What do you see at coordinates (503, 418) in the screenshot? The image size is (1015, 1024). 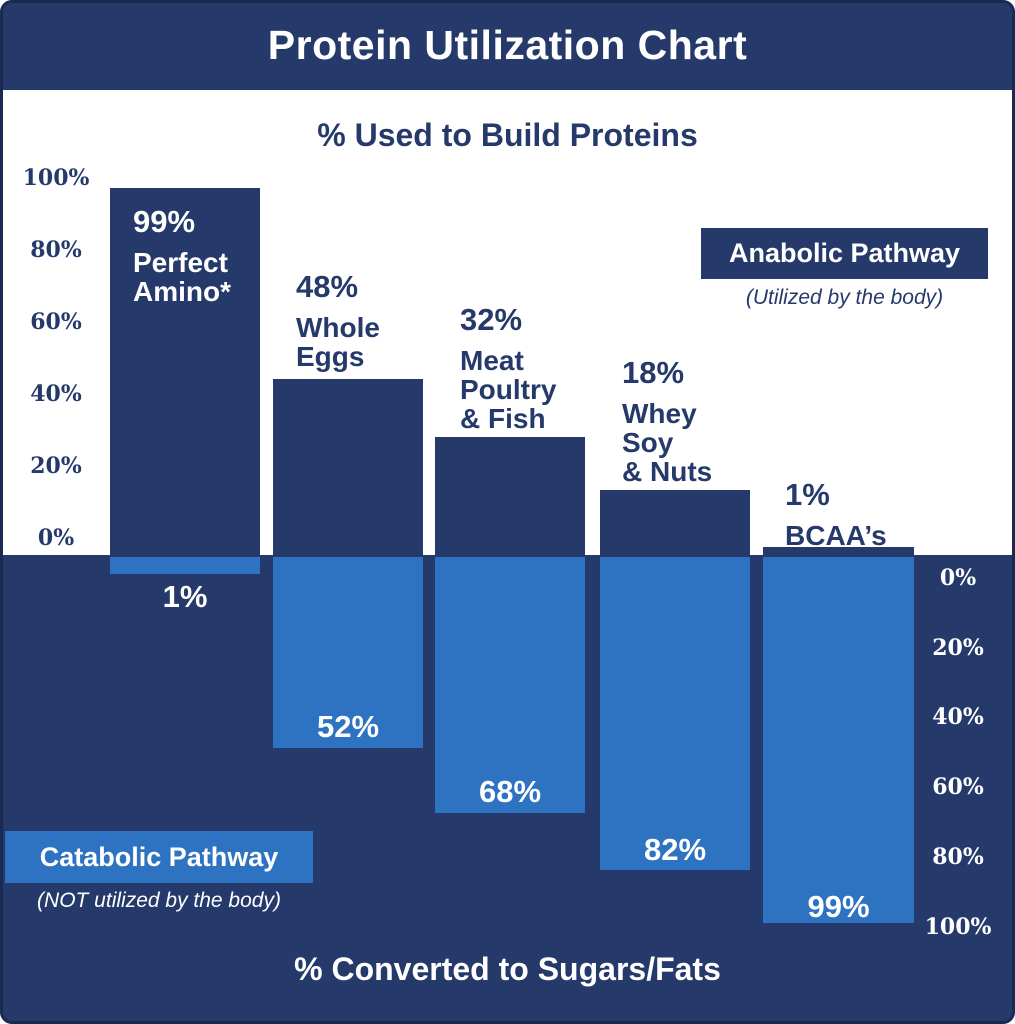 I see `category-line: & Fish` at bounding box center [503, 418].